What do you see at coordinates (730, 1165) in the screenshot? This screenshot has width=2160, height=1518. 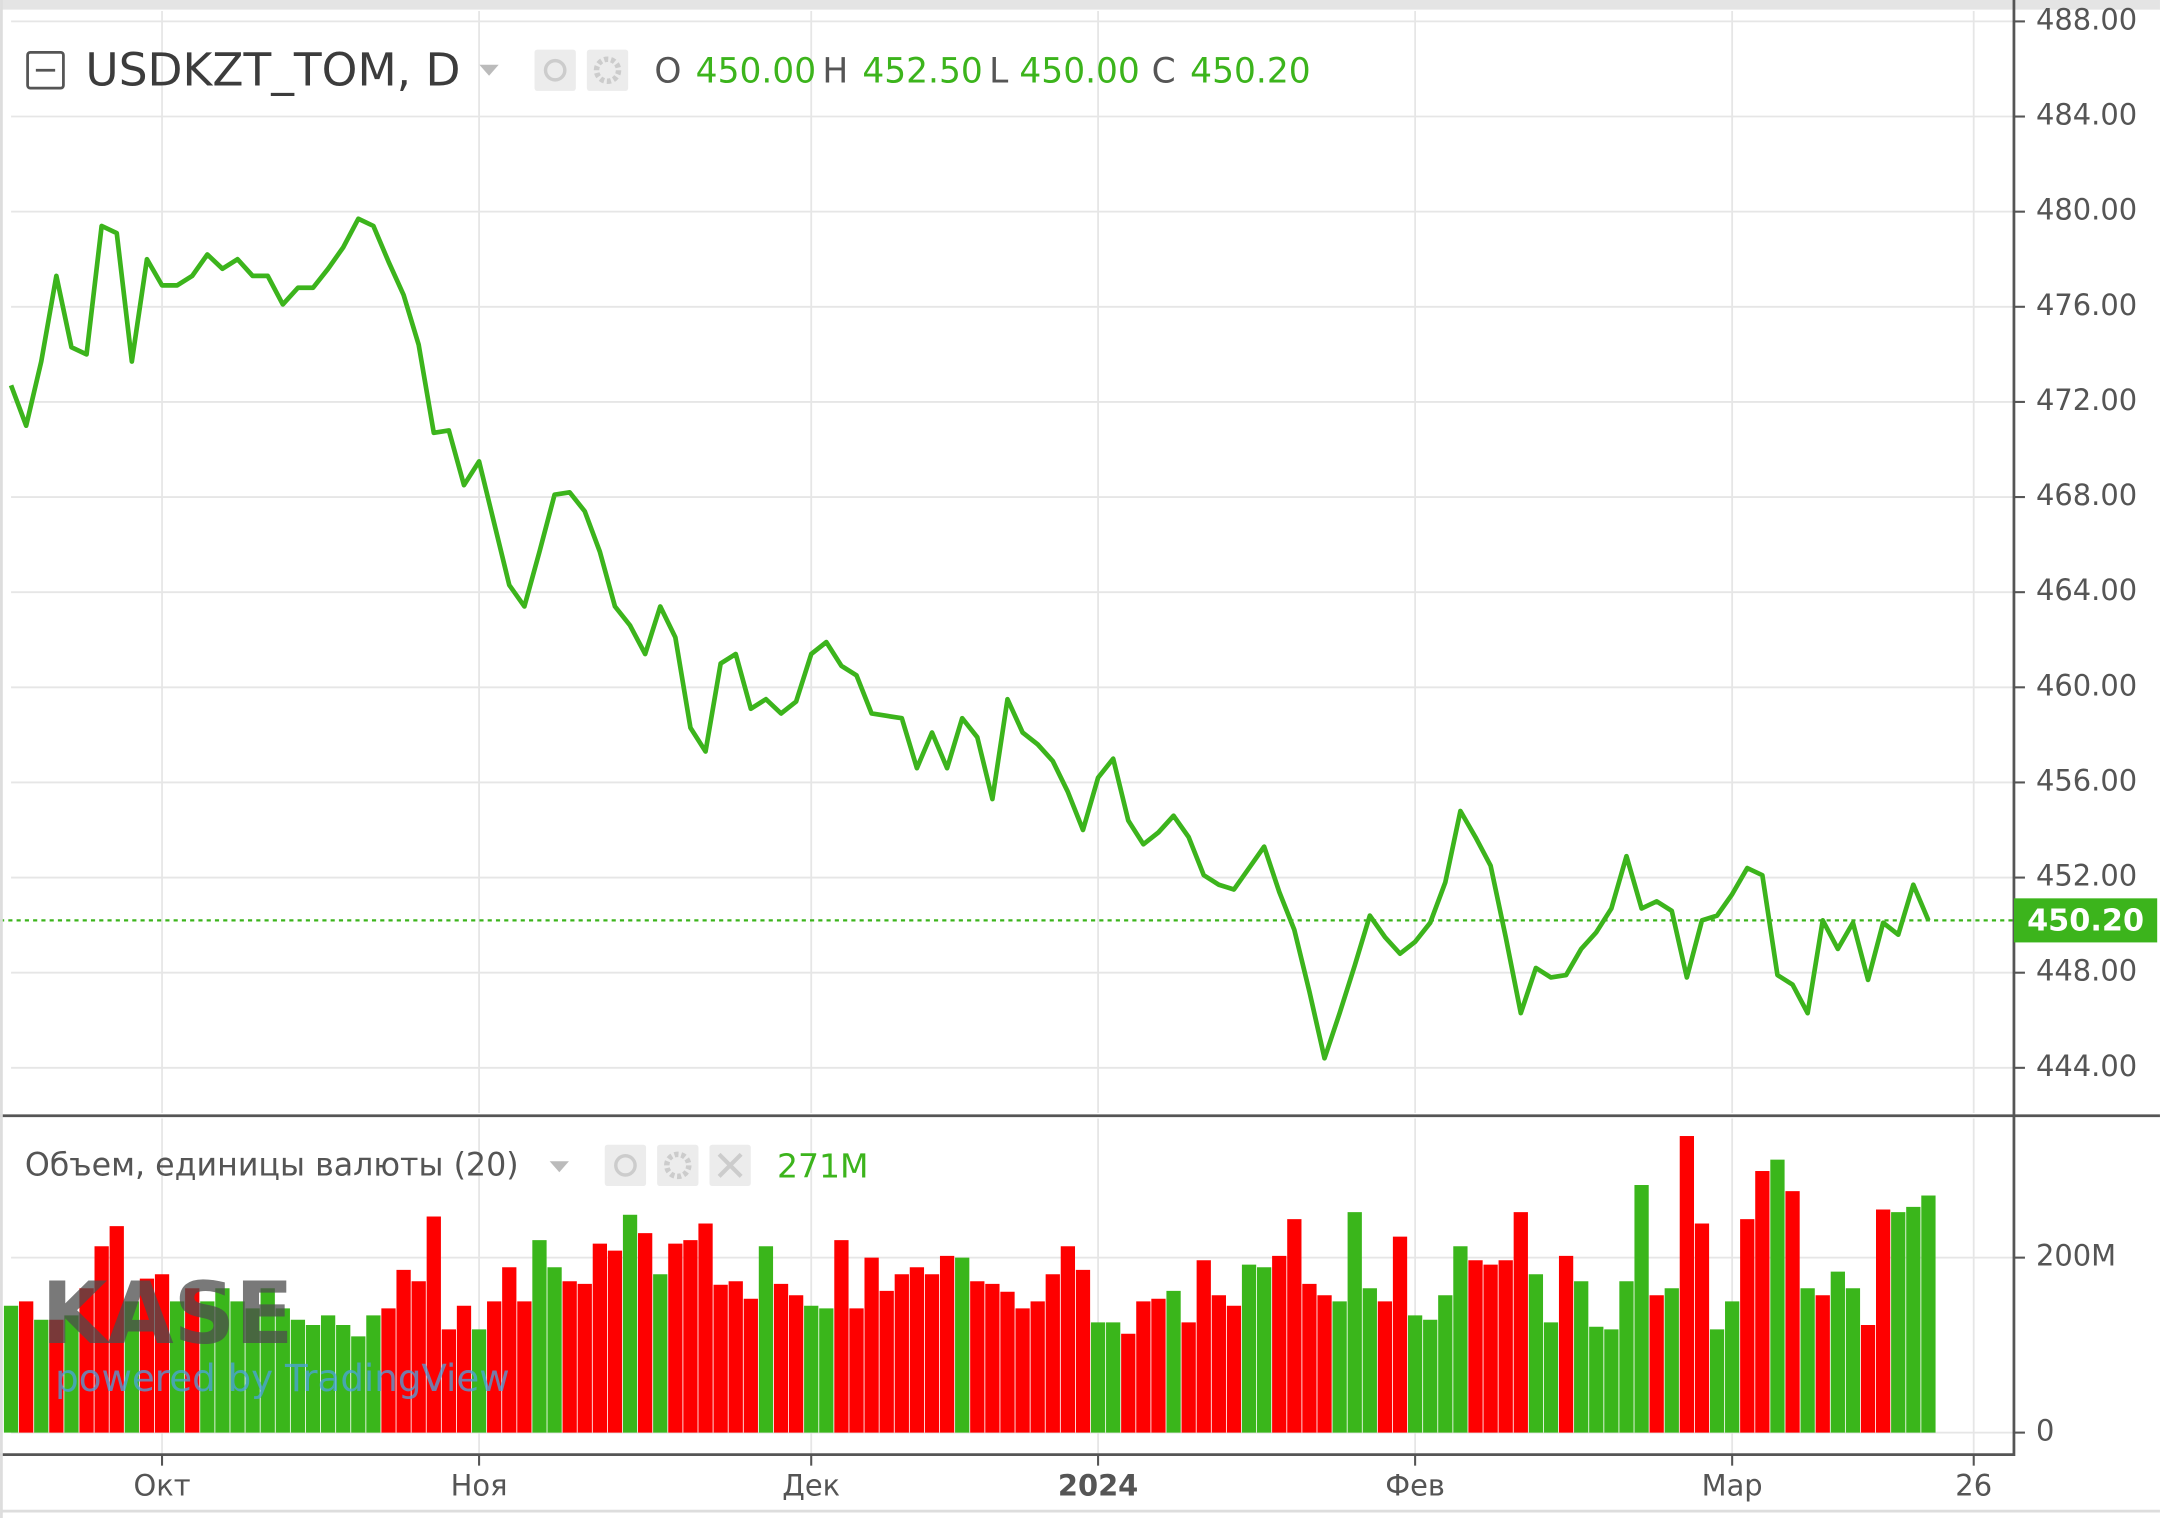 I see `remove-icon` at bounding box center [730, 1165].